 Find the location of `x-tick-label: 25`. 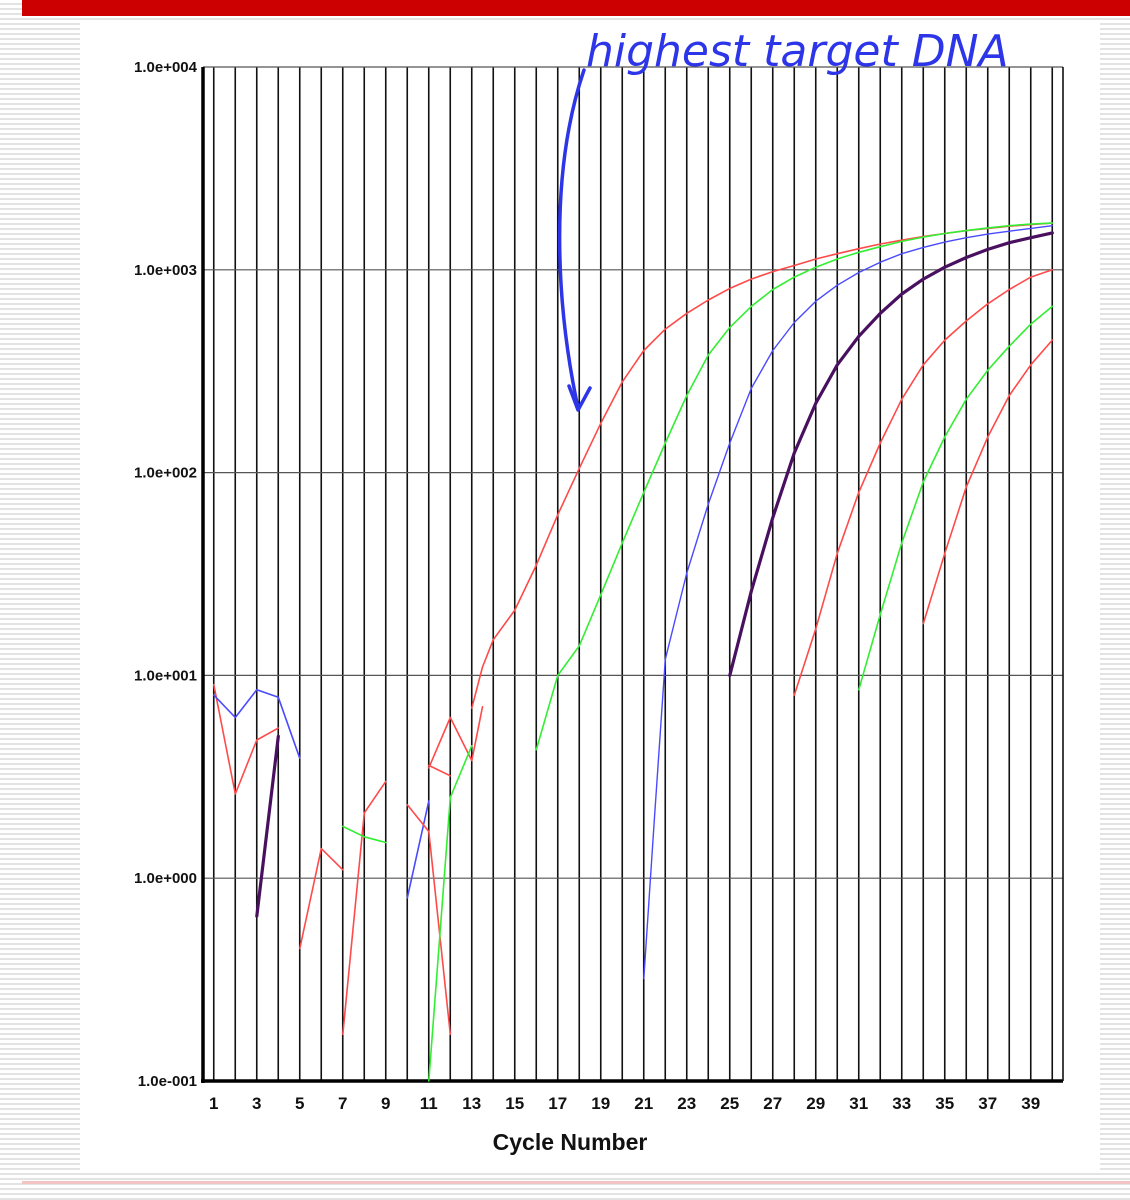

x-tick-label: 25 is located at coordinates (729, 1103).